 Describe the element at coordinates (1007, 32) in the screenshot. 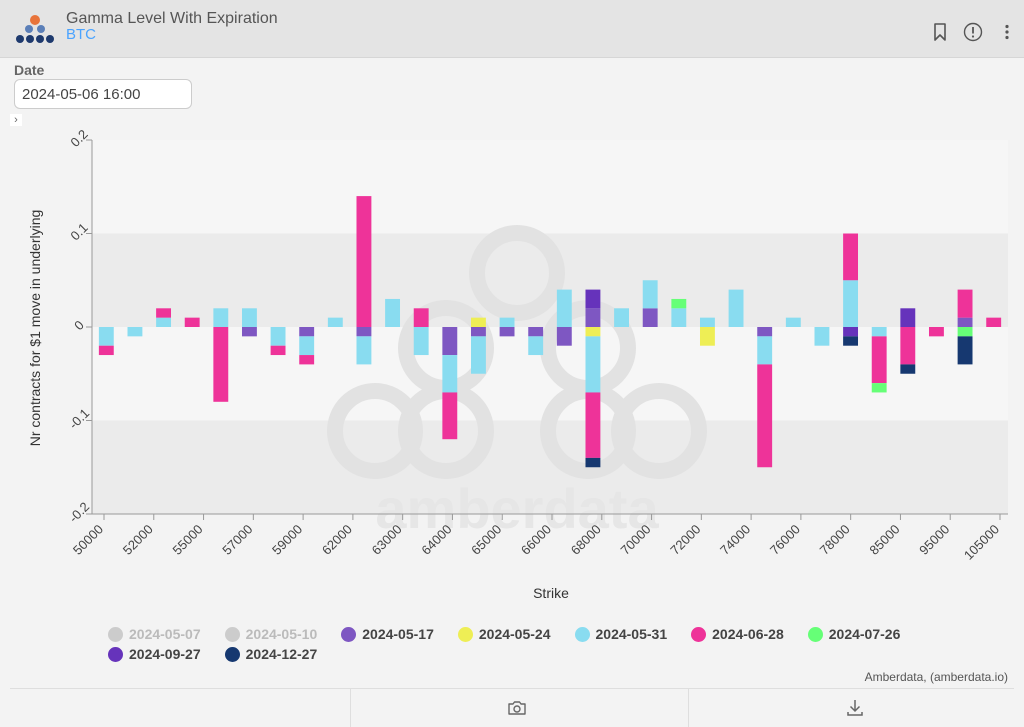

I see `more-vertical-icon` at that location.